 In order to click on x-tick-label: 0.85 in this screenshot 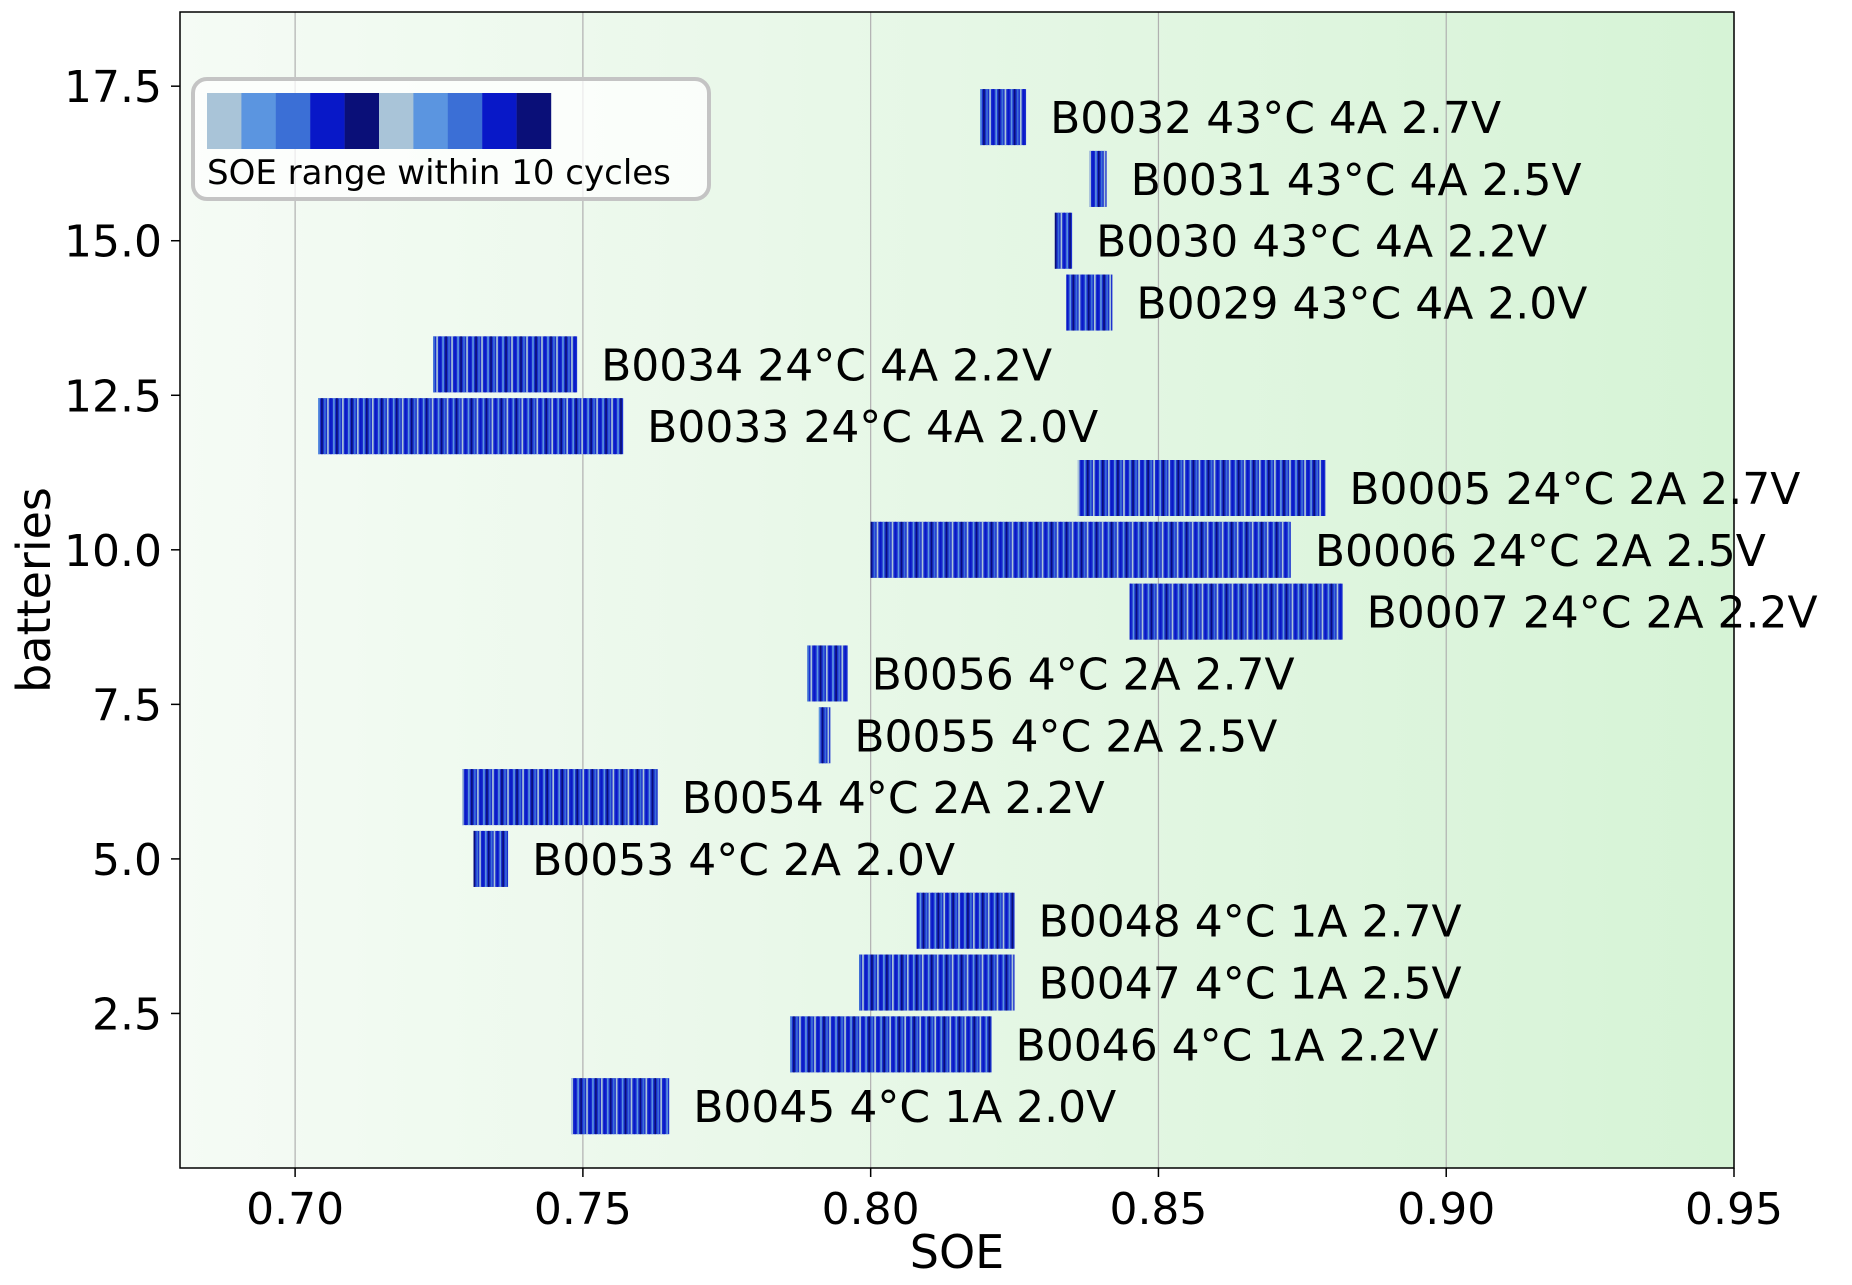, I will do `click(1158, 1209)`.